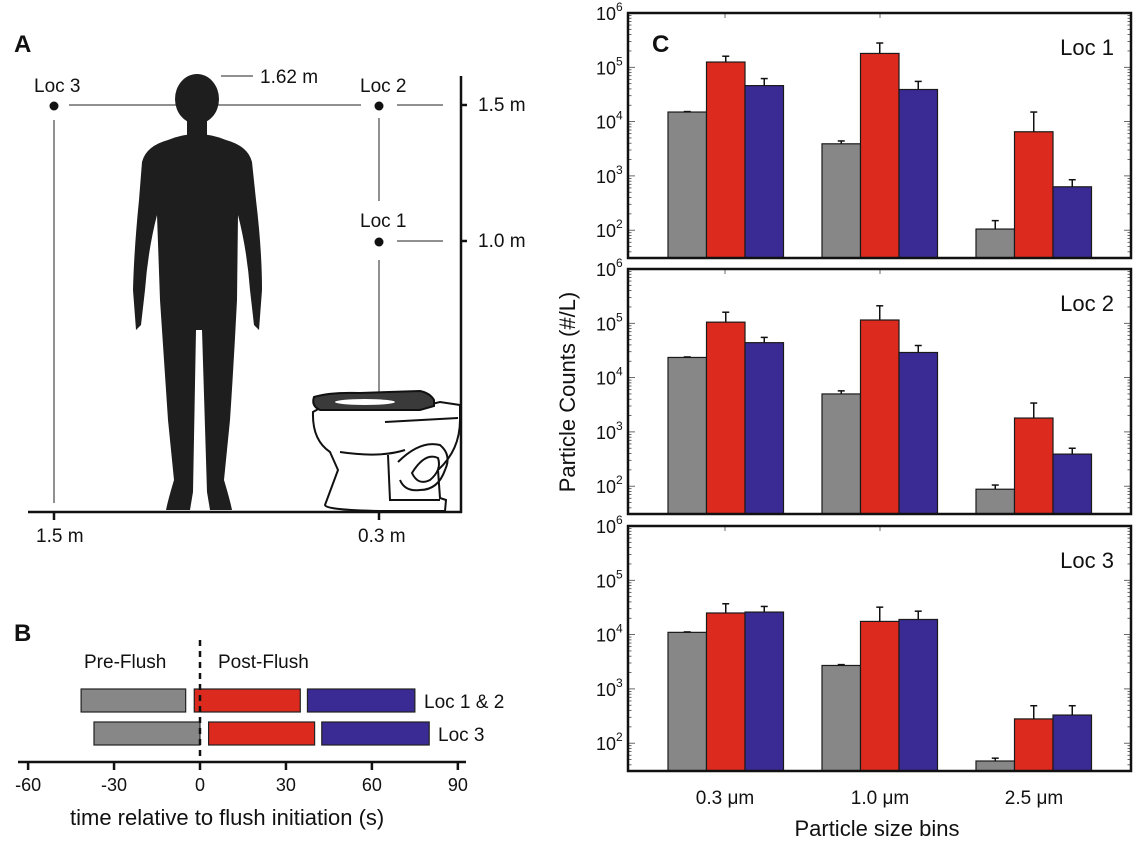 The width and height of the screenshot is (1146, 846). What do you see at coordinates (372, 785) in the screenshot?
I see `time-tick-label: 60` at bounding box center [372, 785].